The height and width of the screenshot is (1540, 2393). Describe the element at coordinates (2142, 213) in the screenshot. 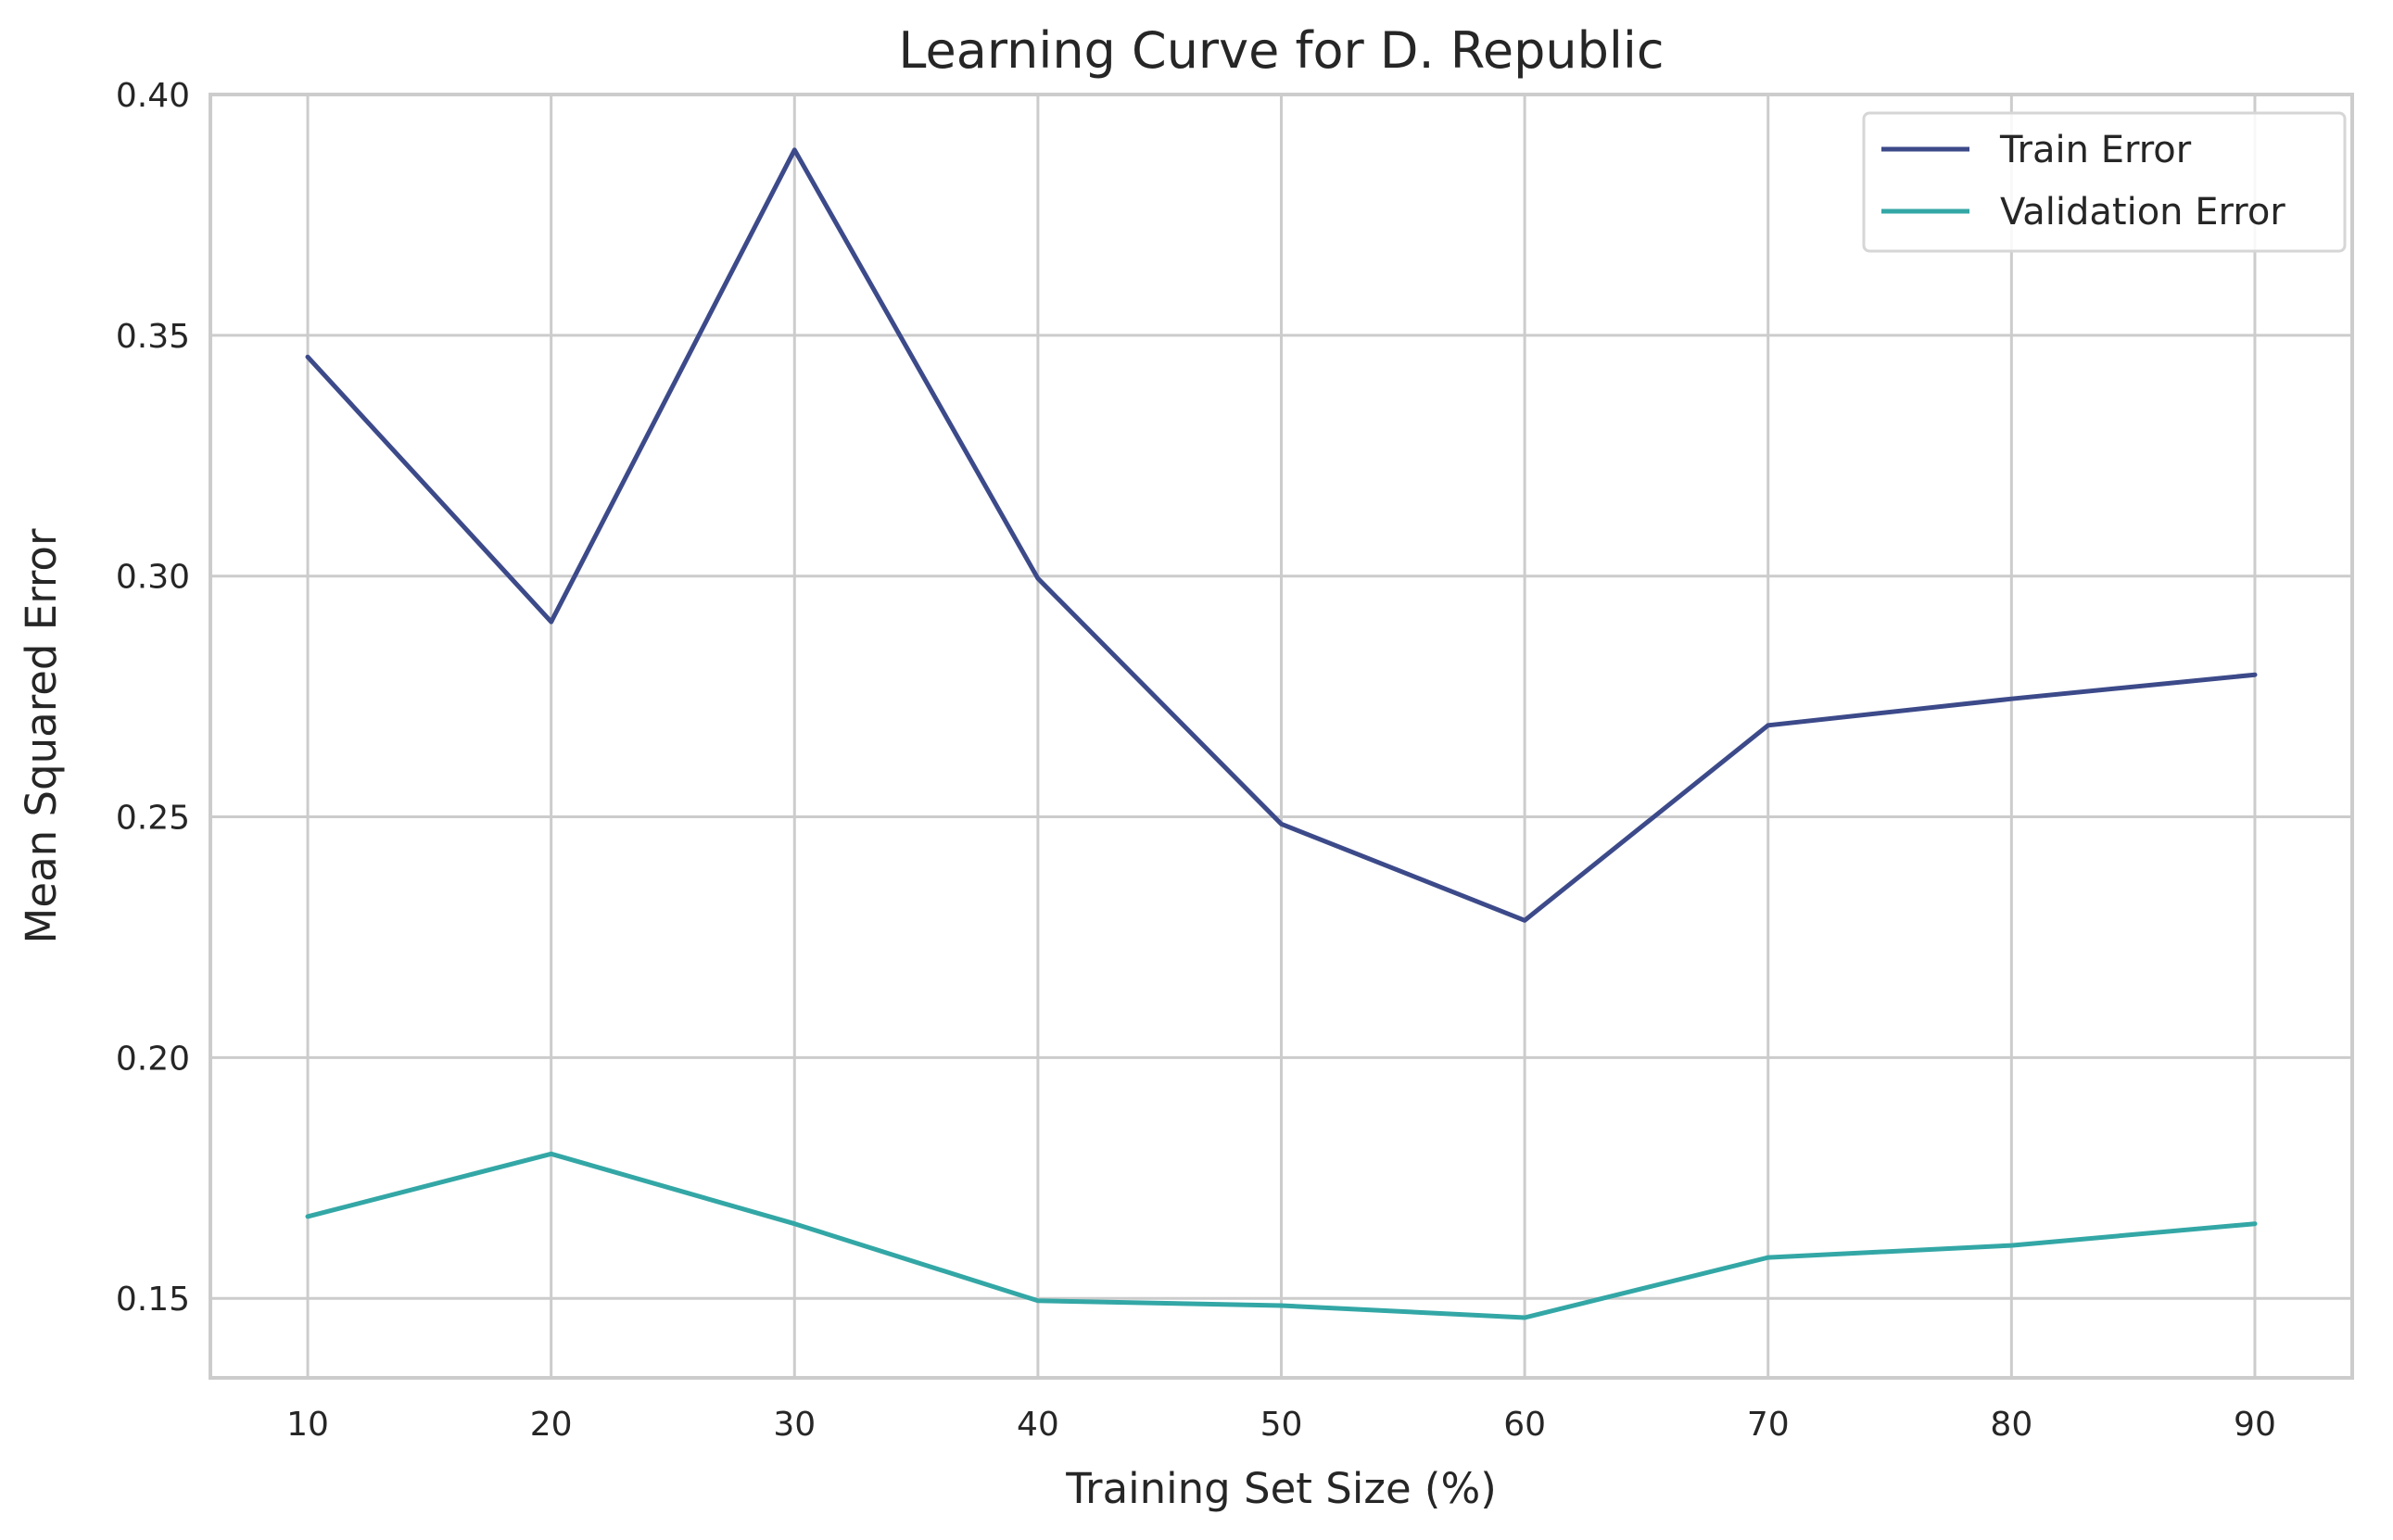

I see `legend-label-validation-error: Validation Error` at that location.